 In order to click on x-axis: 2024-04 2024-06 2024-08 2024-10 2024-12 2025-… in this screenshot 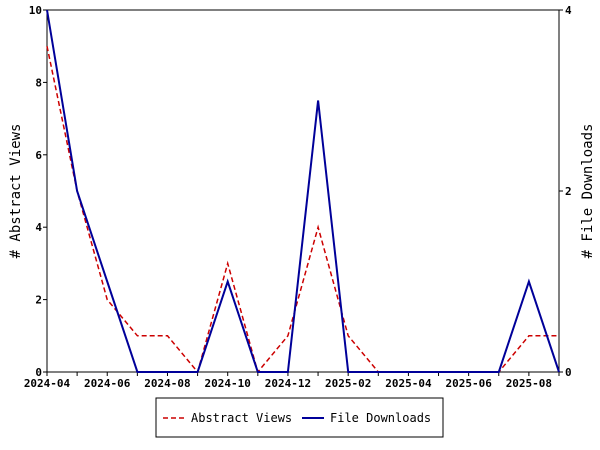, I will do `click(292, 381)`.